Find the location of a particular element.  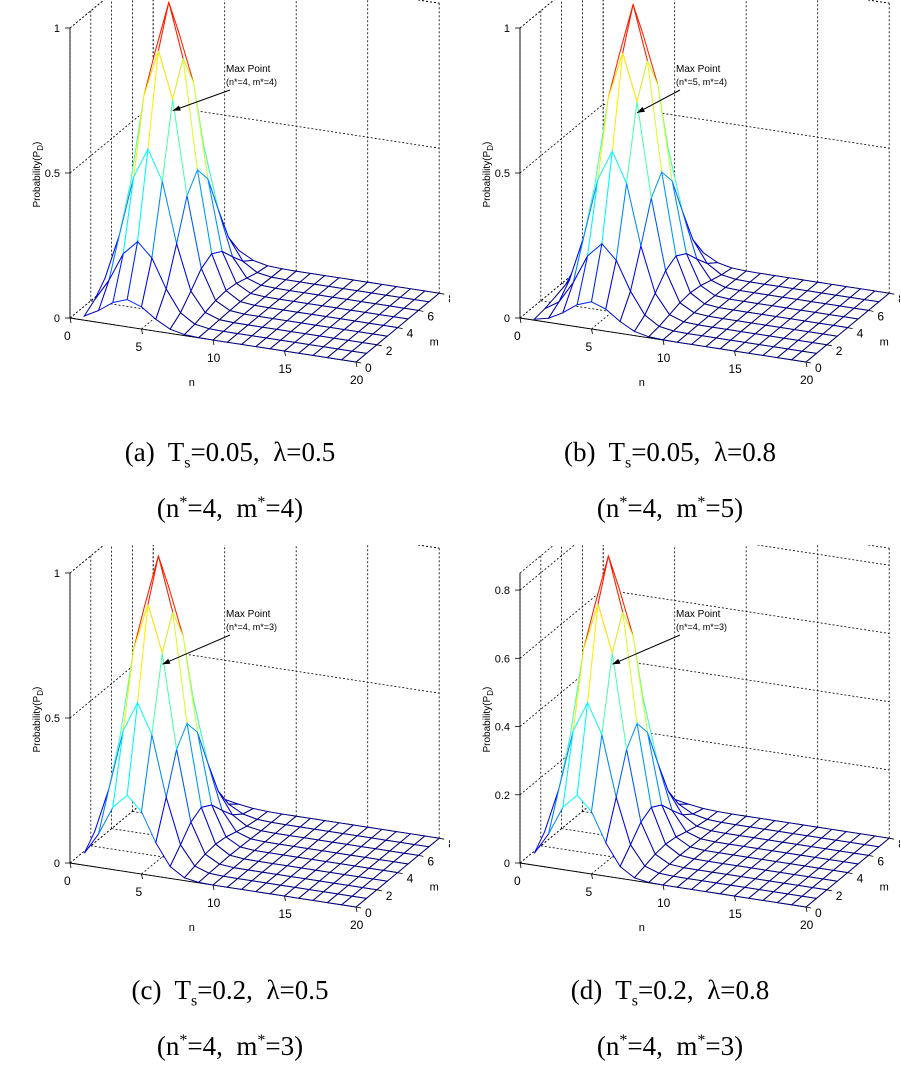

caption-line-1: (d) Ts=0.2, λ=0.8 is located at coordinates (670, 992).